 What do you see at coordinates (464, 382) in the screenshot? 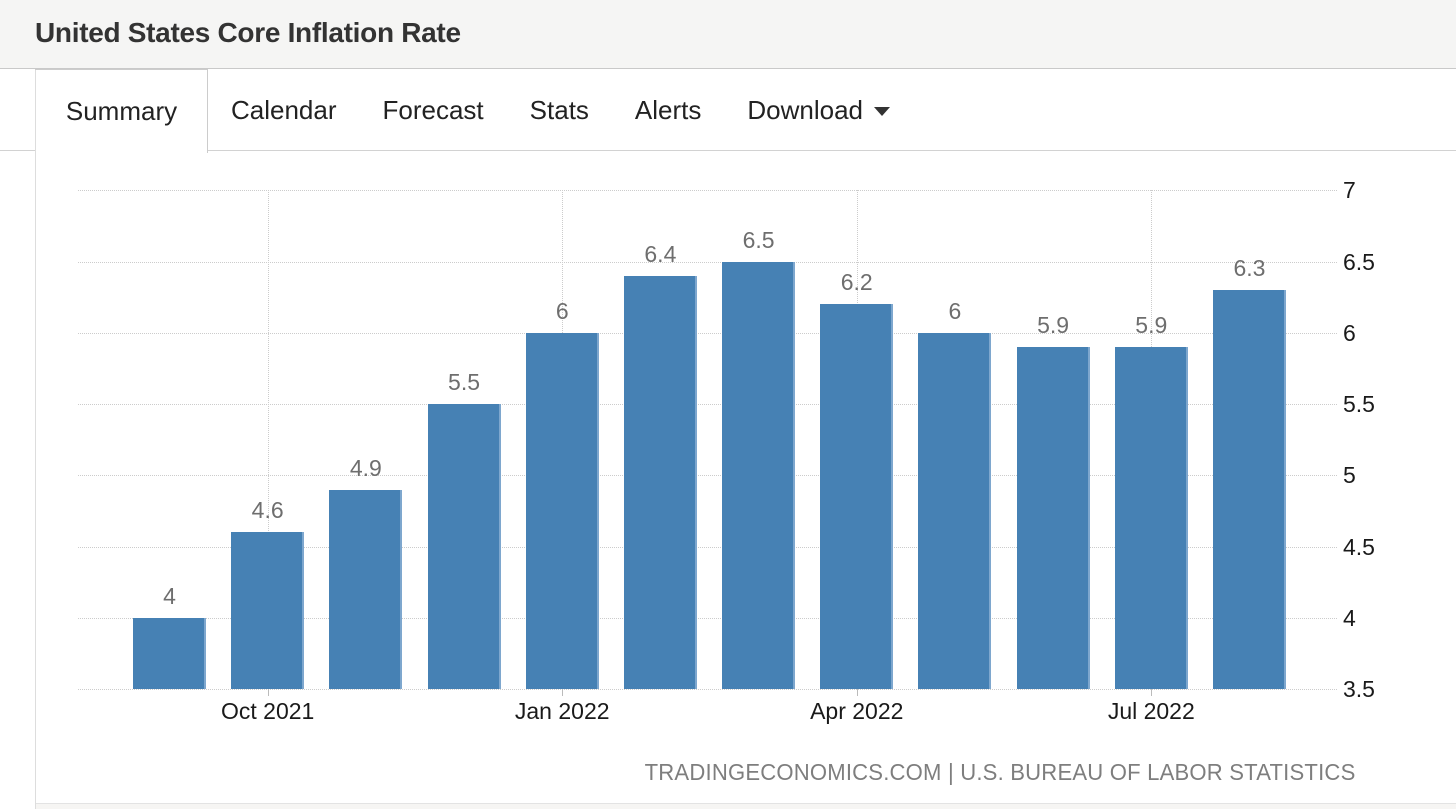
I see `bar-value-label: 5.5` at bounding box center [464, 382].